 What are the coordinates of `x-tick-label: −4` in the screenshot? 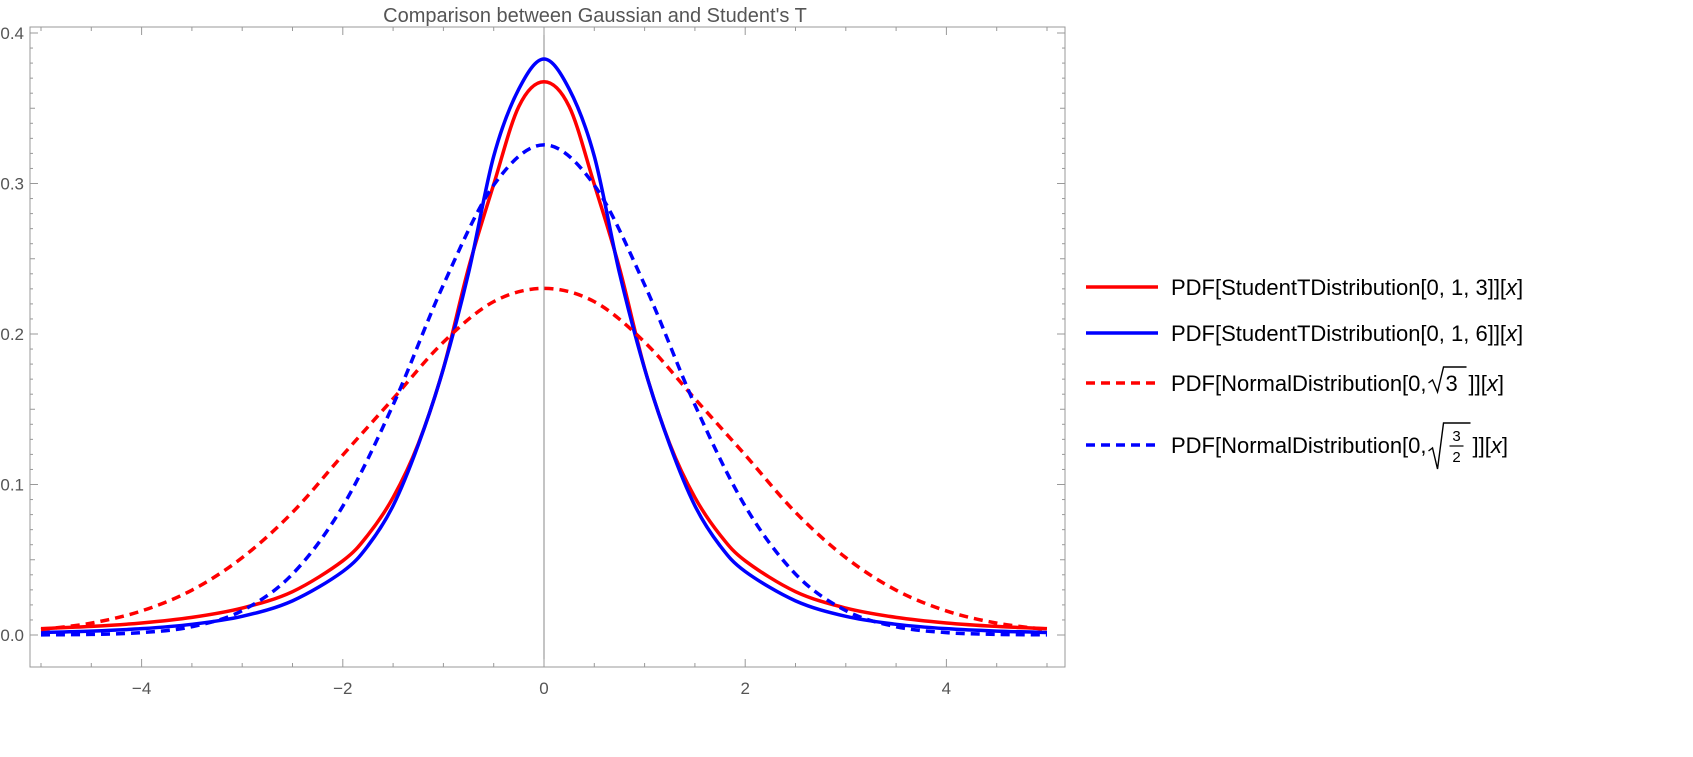 It's located at (141, 688).